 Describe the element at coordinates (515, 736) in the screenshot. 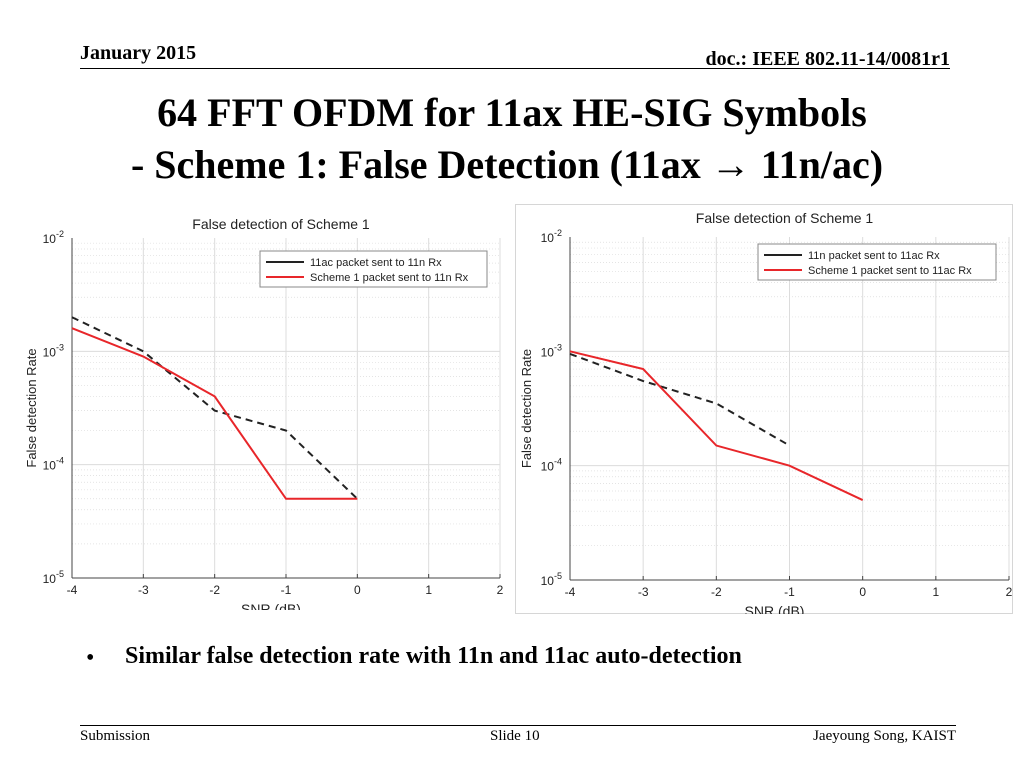

I see `footer-slide-number: Slide 10` at that location.